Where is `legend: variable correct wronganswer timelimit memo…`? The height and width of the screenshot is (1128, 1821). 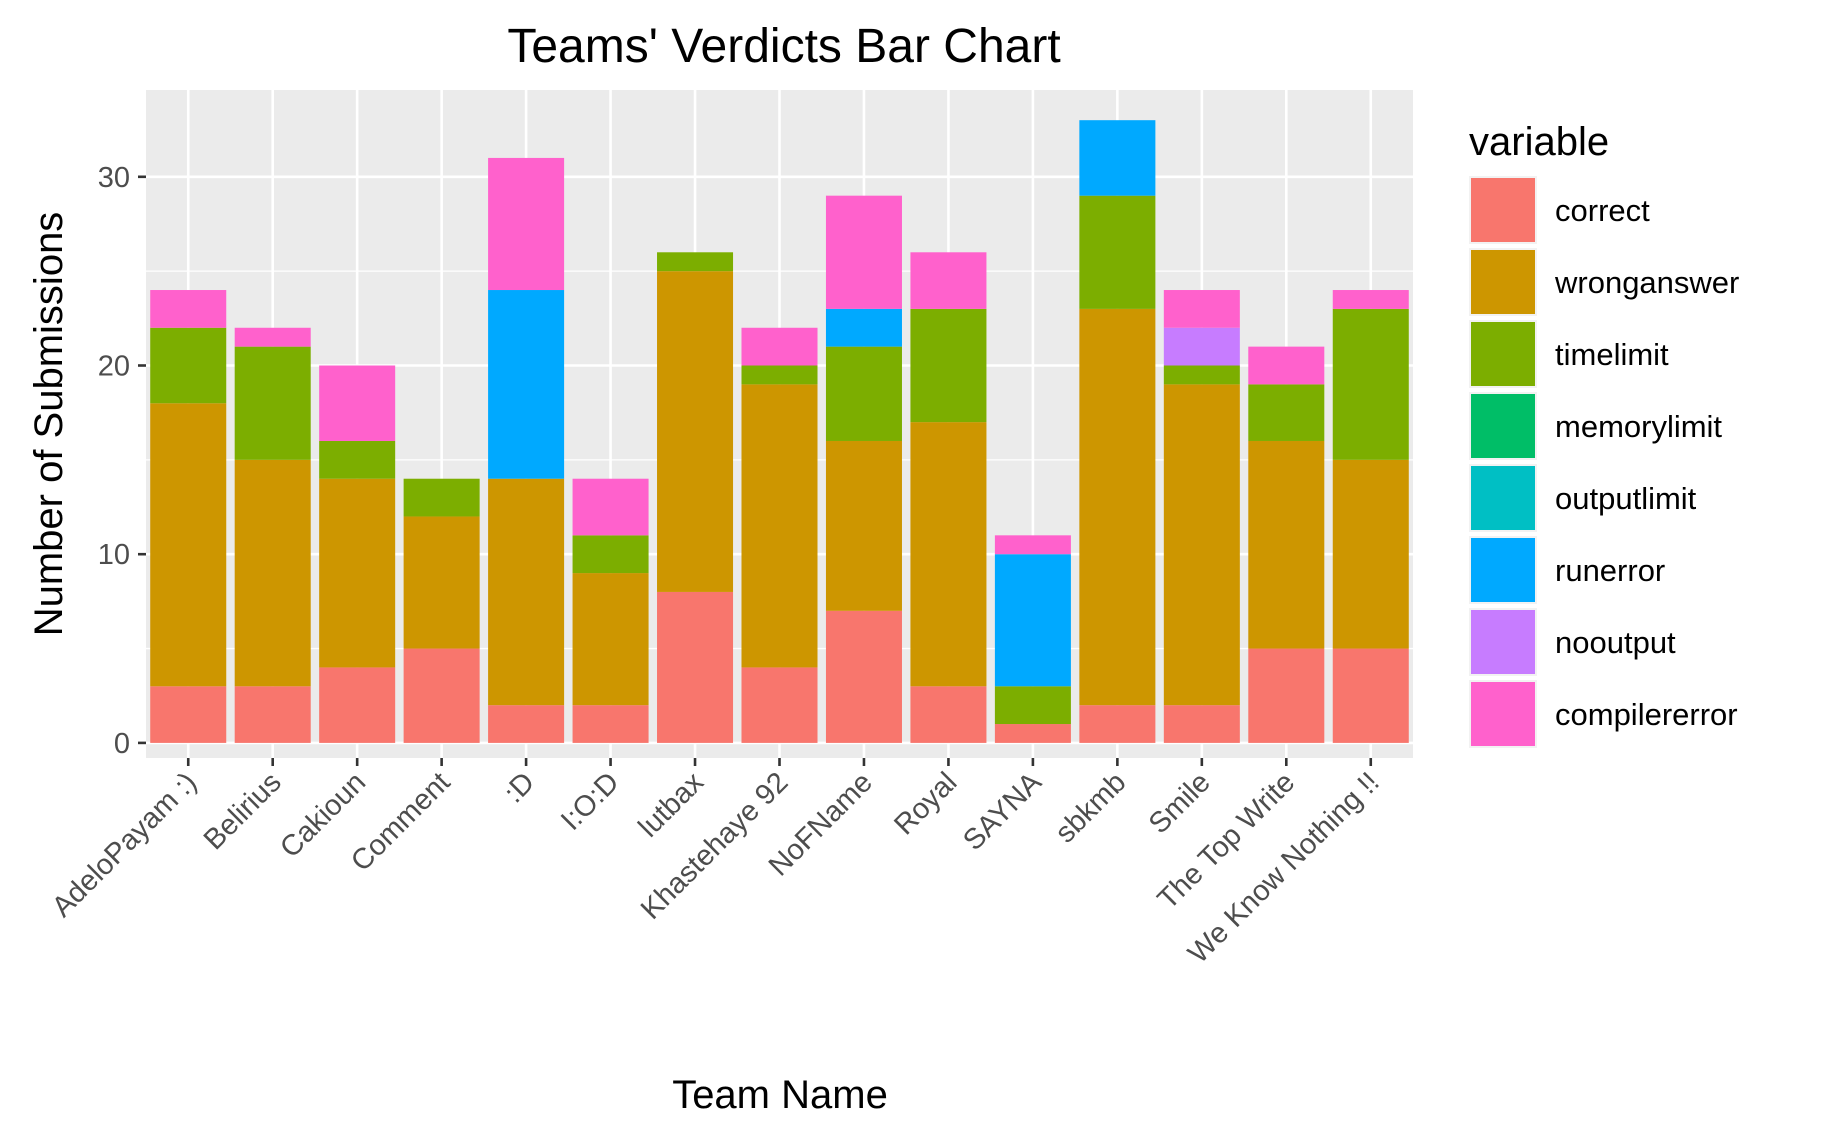 legend: variable correct wronganswer timelimit memo… is located at coordinates (1604, 434).